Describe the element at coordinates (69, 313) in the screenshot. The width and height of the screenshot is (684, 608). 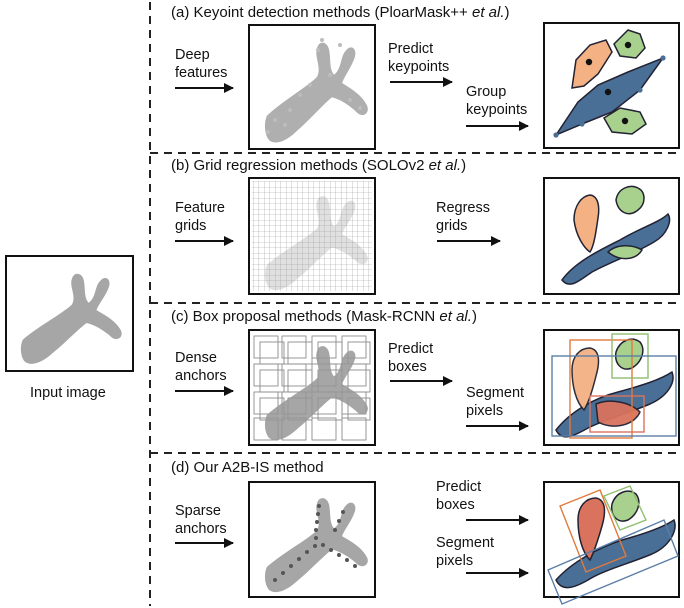
I see `input-image` at that location.